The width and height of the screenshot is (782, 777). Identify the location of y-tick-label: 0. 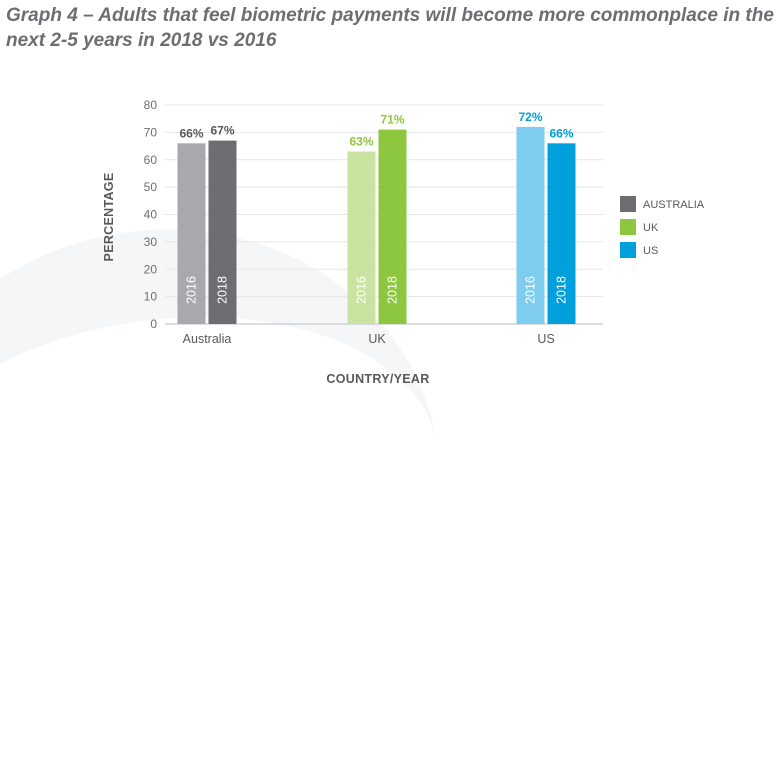
(153, 324).